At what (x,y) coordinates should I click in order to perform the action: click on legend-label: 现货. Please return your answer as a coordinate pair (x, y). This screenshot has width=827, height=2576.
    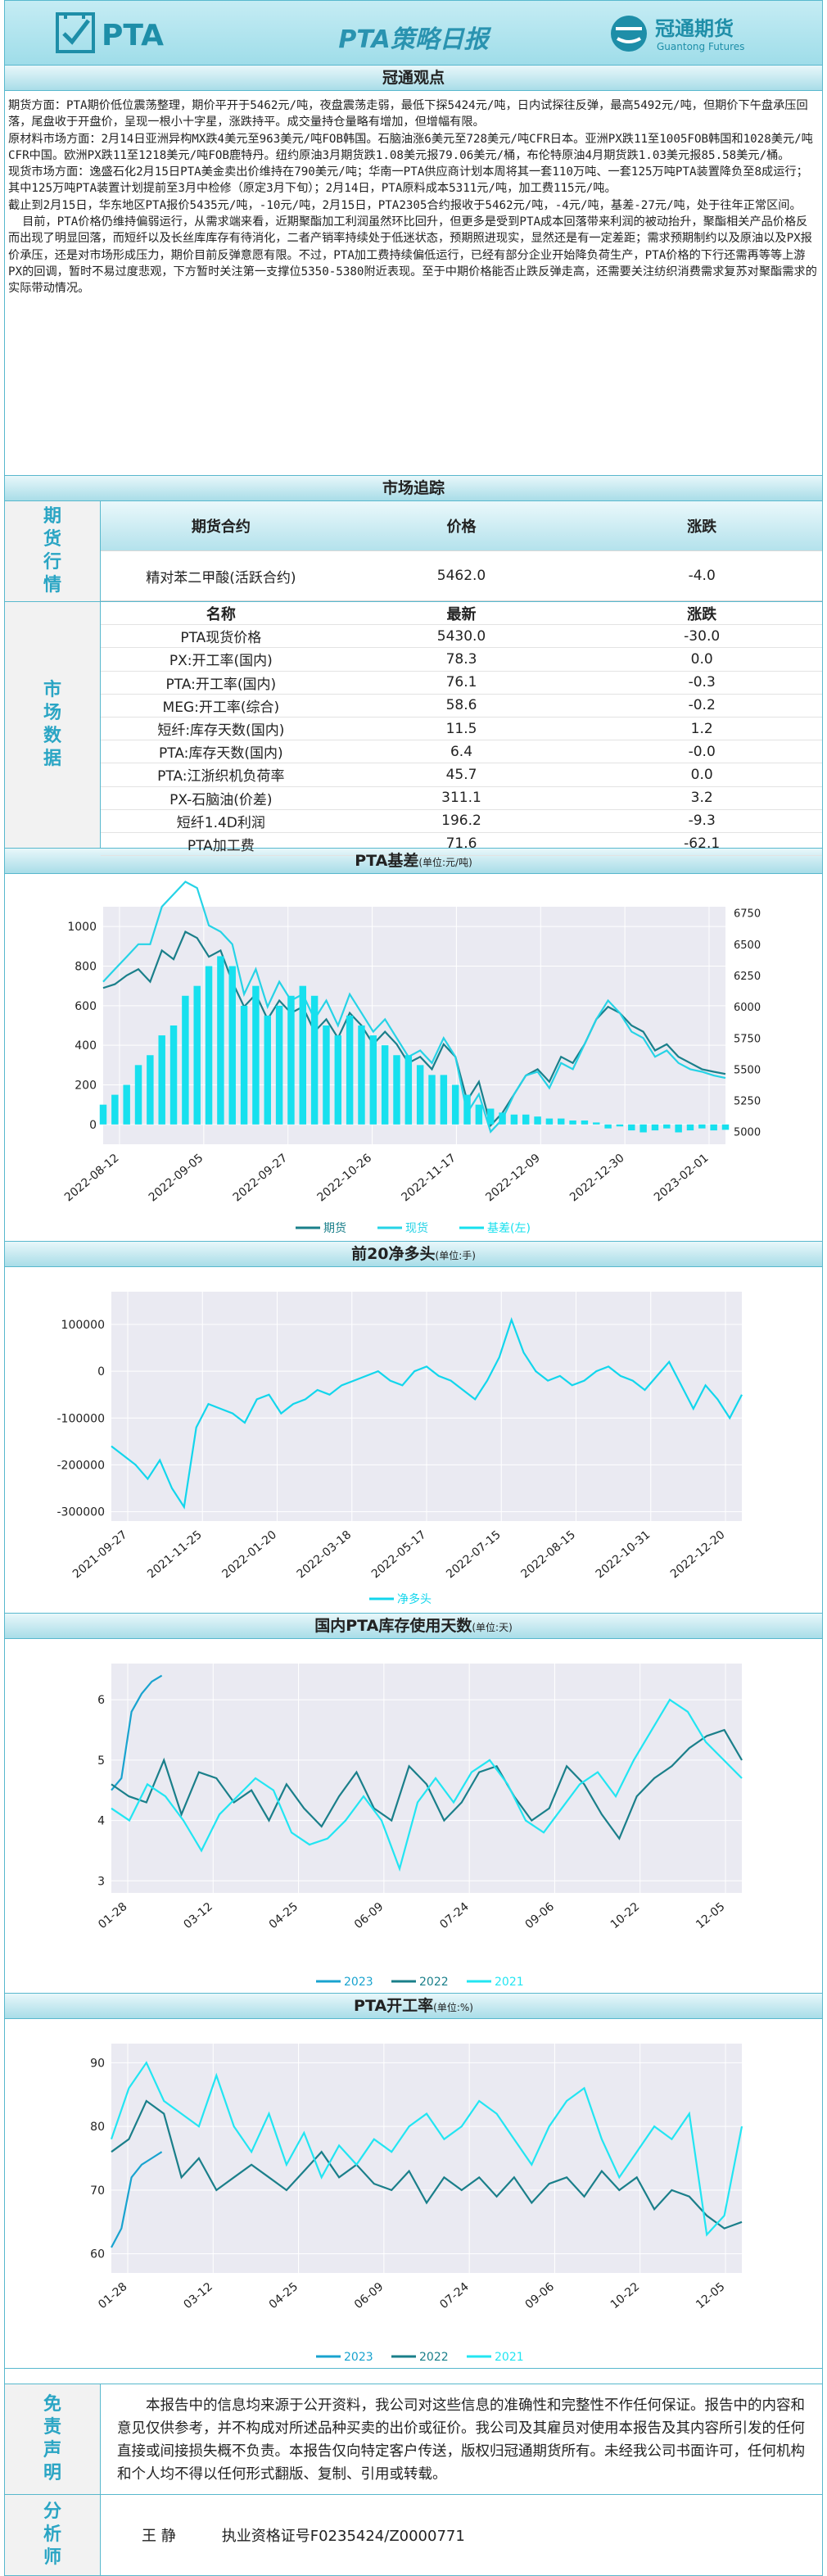
    Looking at the image, I should click on (416, 1228).